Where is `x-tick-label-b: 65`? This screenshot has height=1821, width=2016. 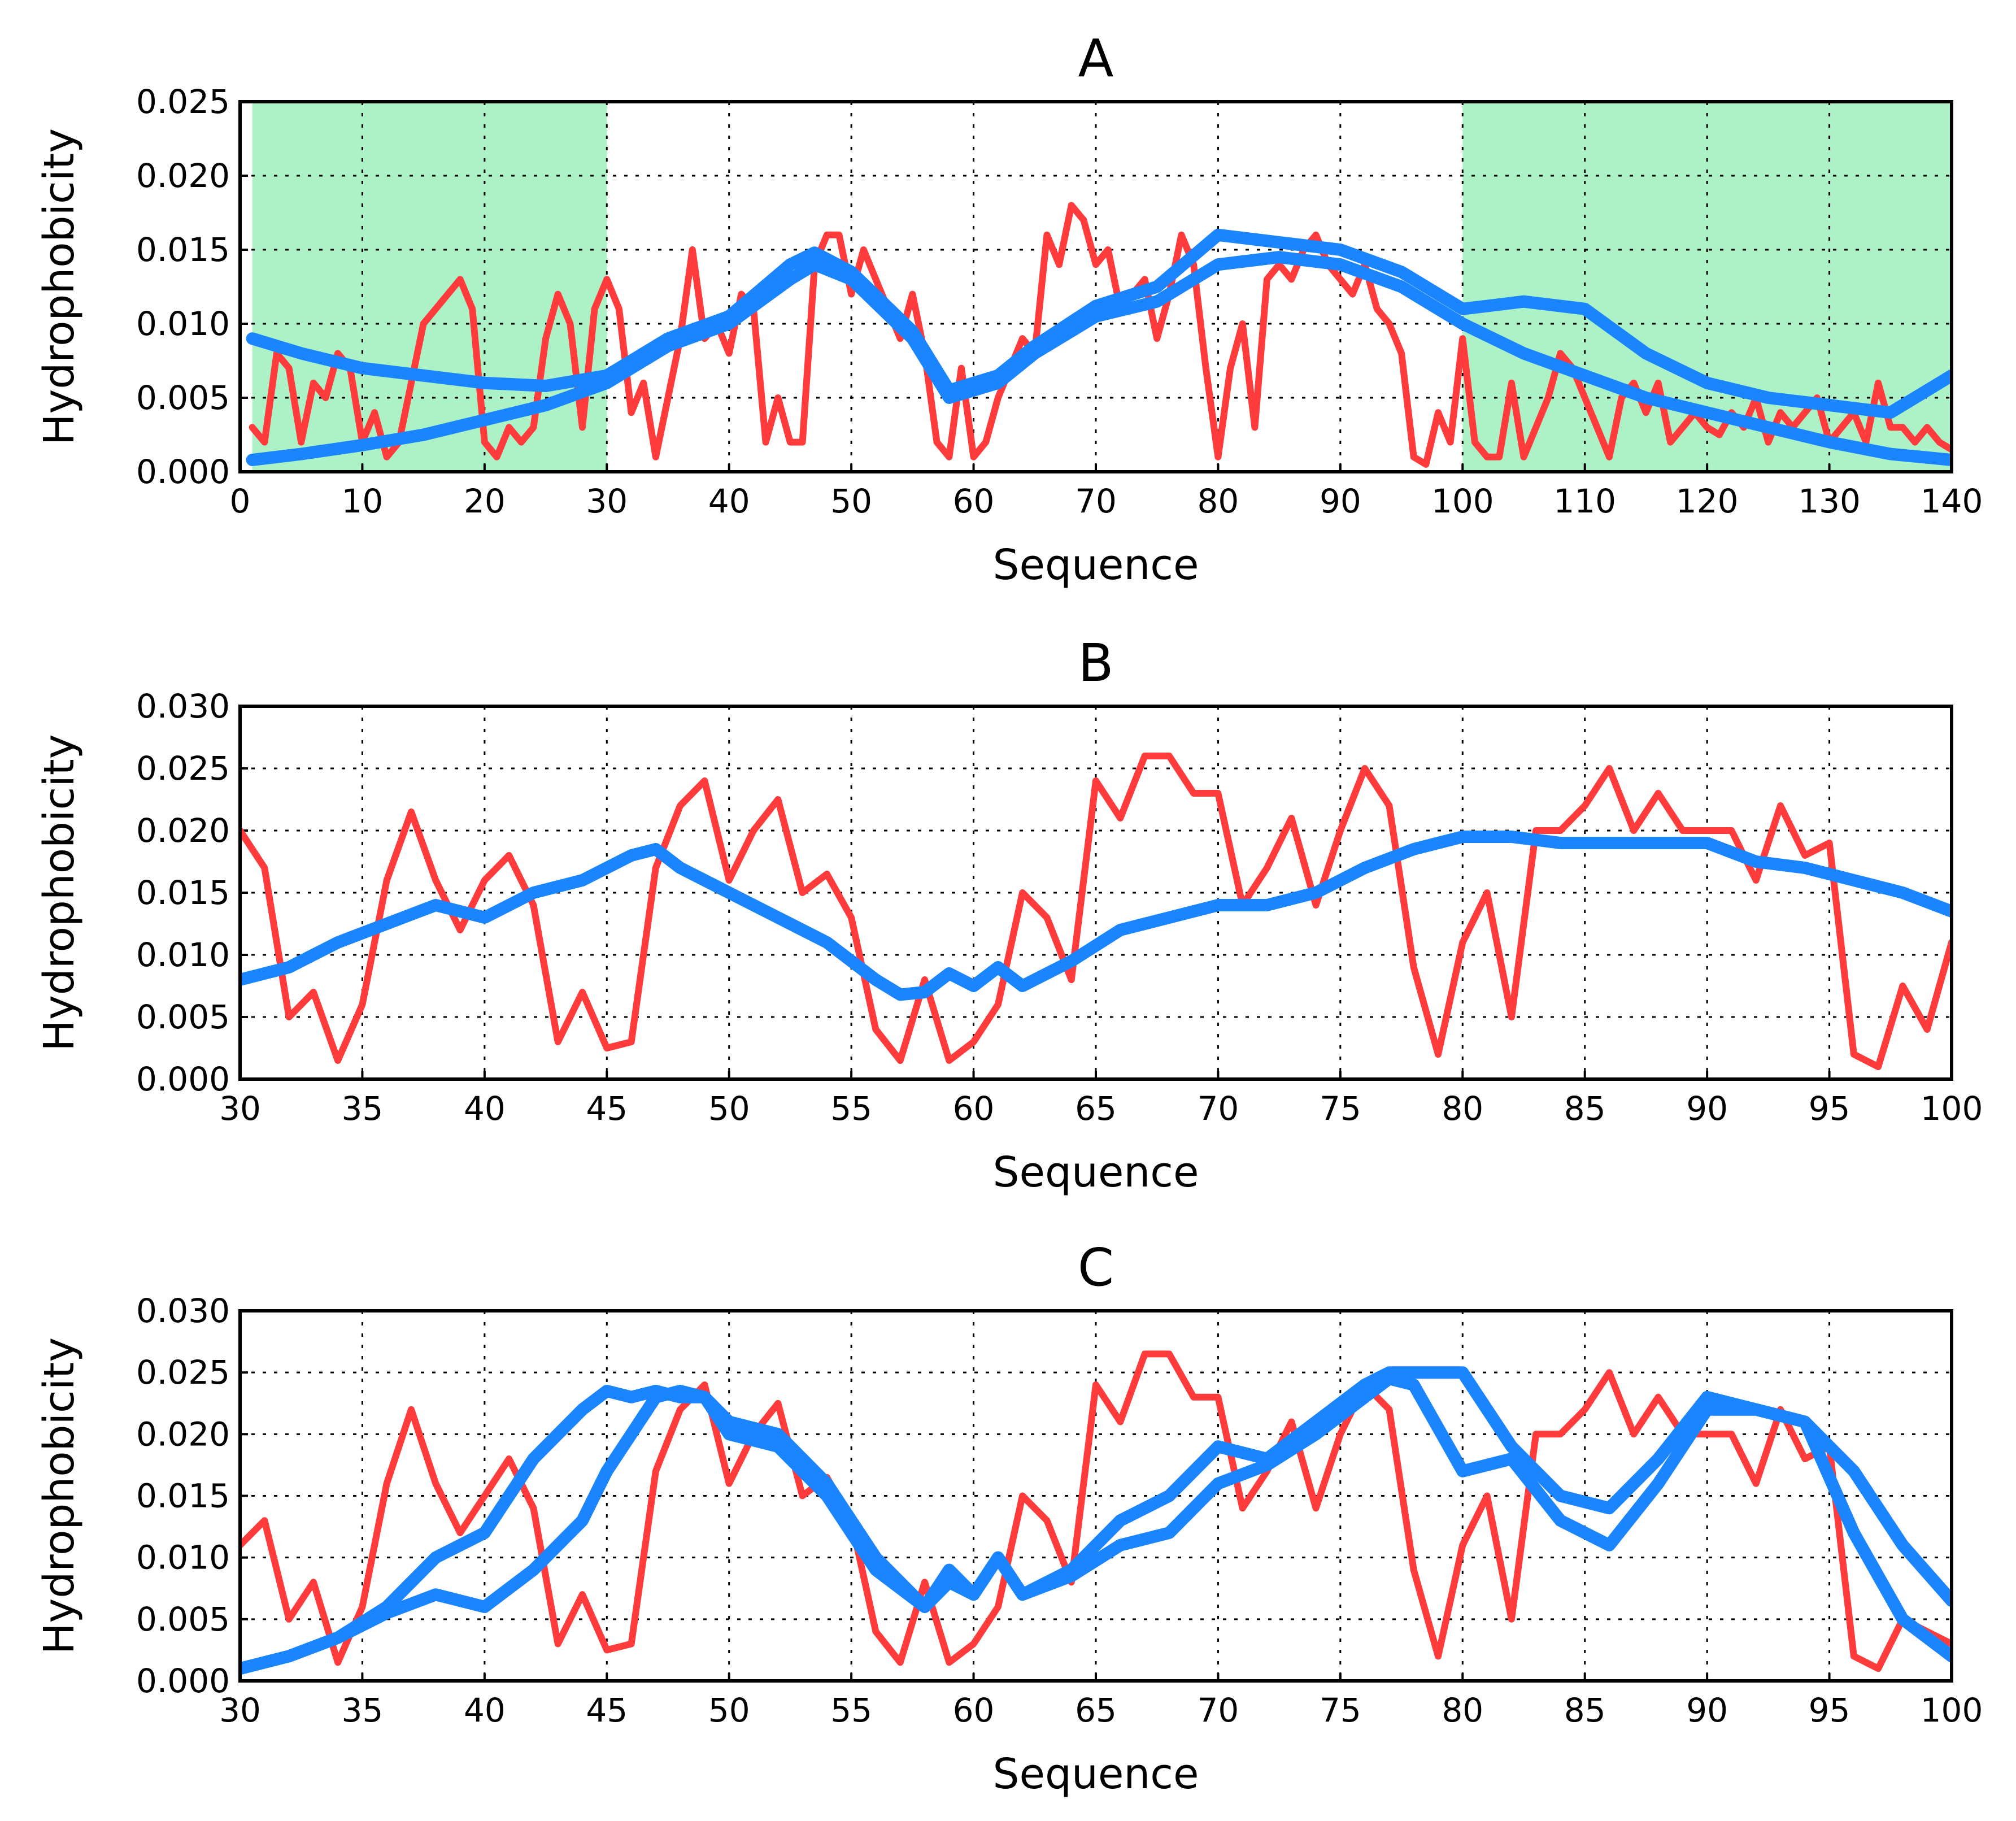
x-tick-label-b: 65 is located at coordinates (1096, 1108).